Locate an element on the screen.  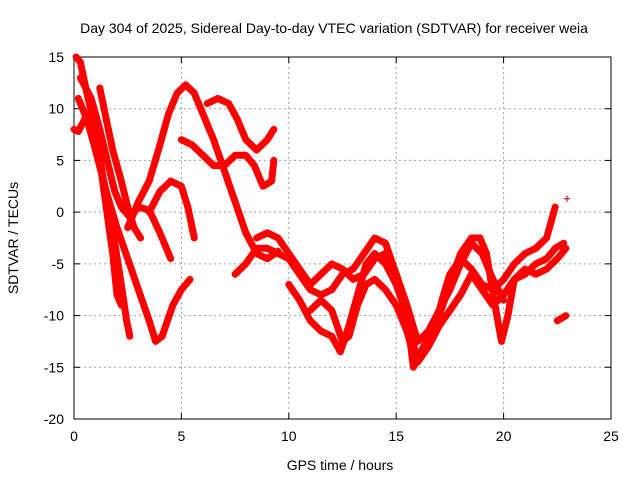
y-tick-label: -15 is located at coordinates (54, 367).